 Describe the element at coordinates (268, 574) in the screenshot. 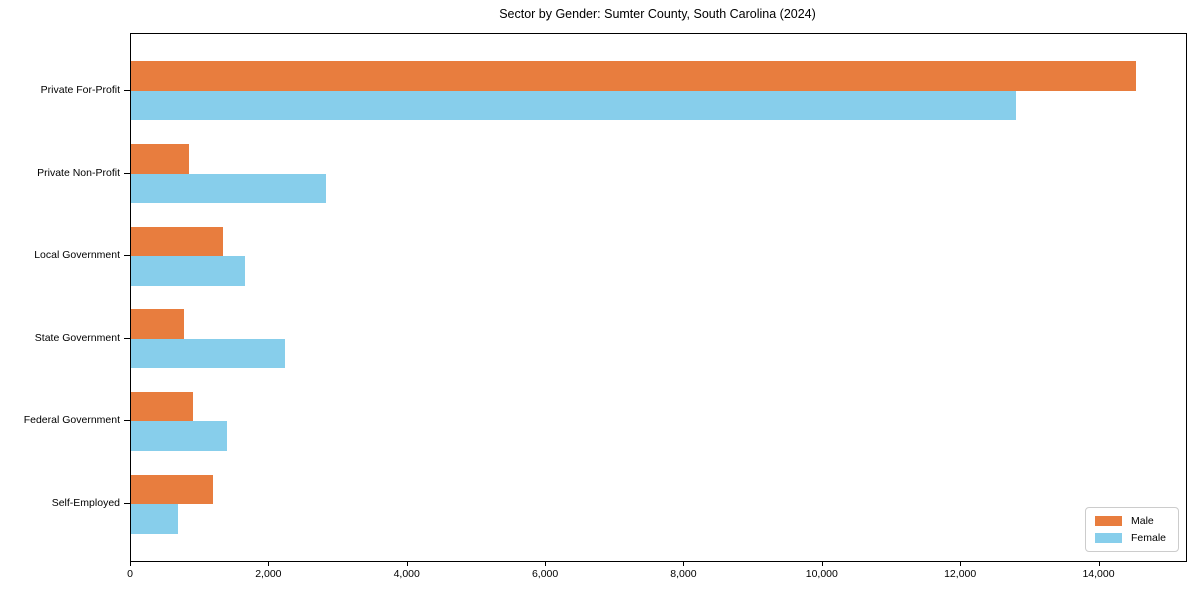

I see `x-tick-label: 2,000` at that location.